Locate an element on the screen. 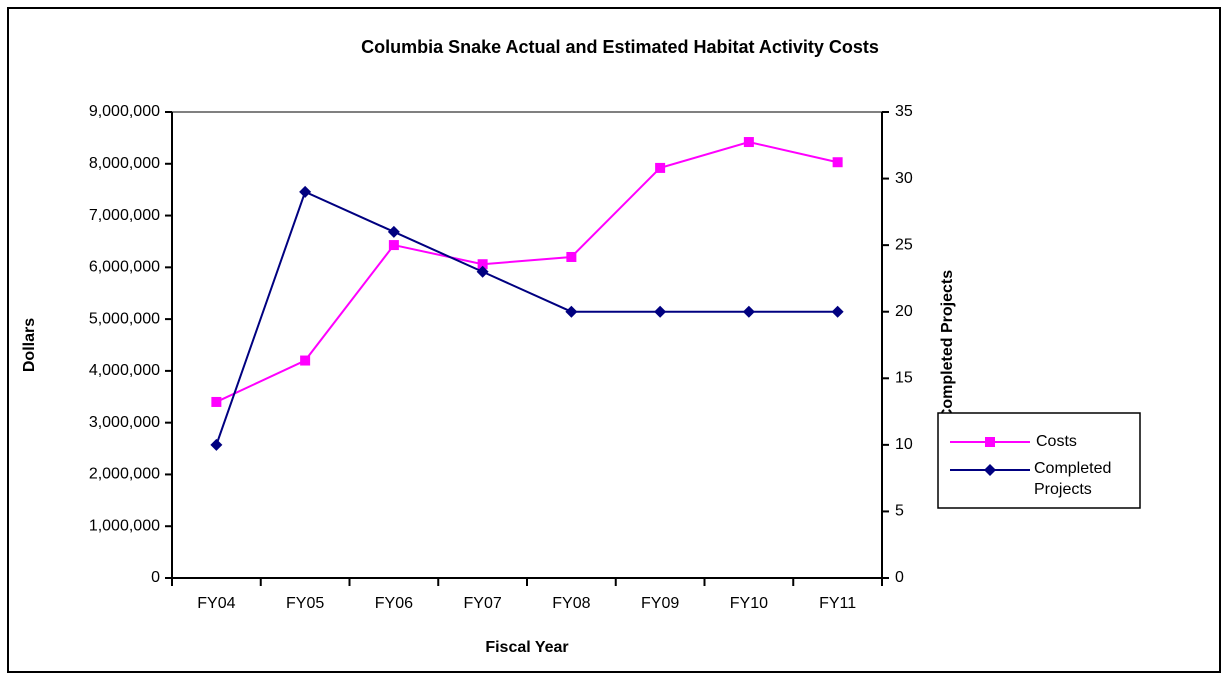  legend-label: Completed Projects is located at coordinates (1073, 479).